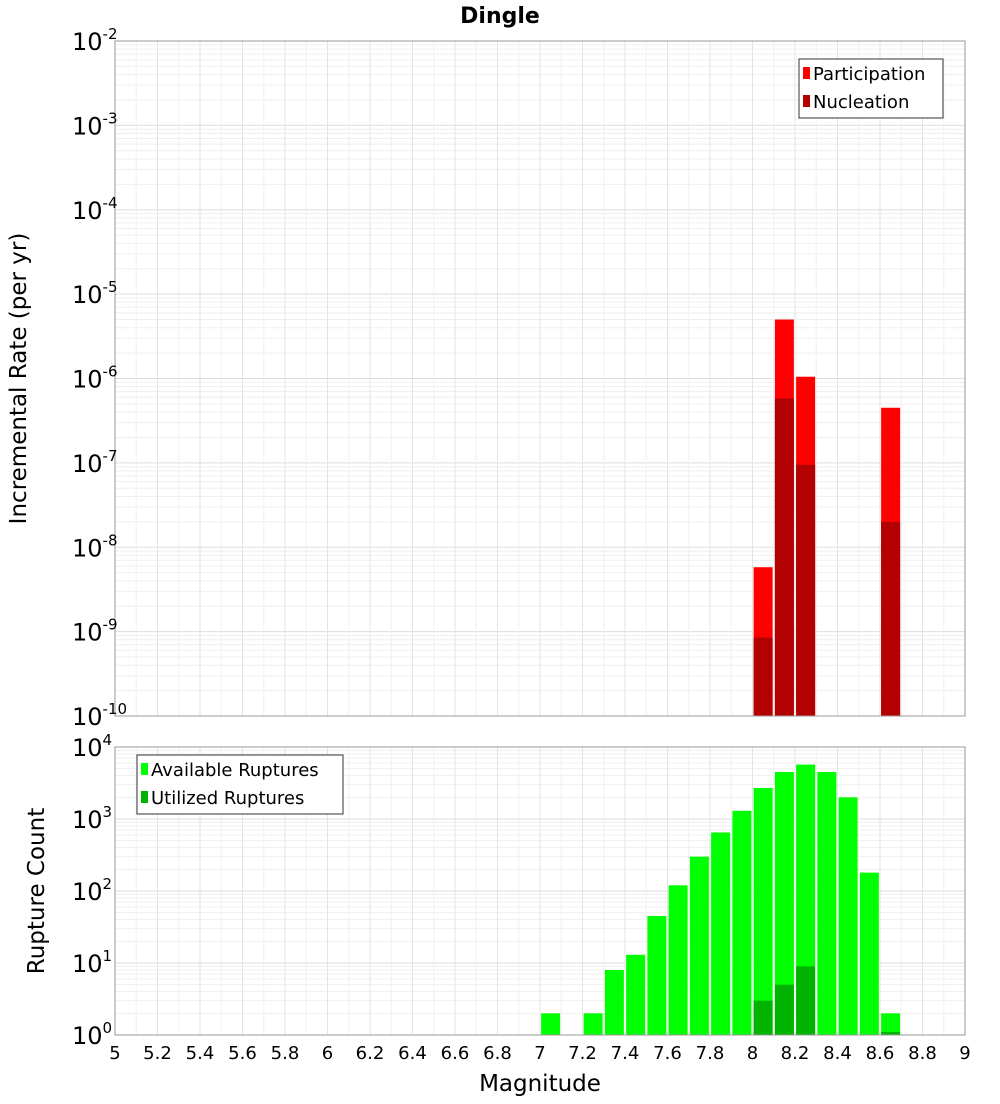 The image size is (1000, 1104). Describe the element at coordinates (625, 1053) in the screenshot. I see `x-tick-label: 7.4` at that location.